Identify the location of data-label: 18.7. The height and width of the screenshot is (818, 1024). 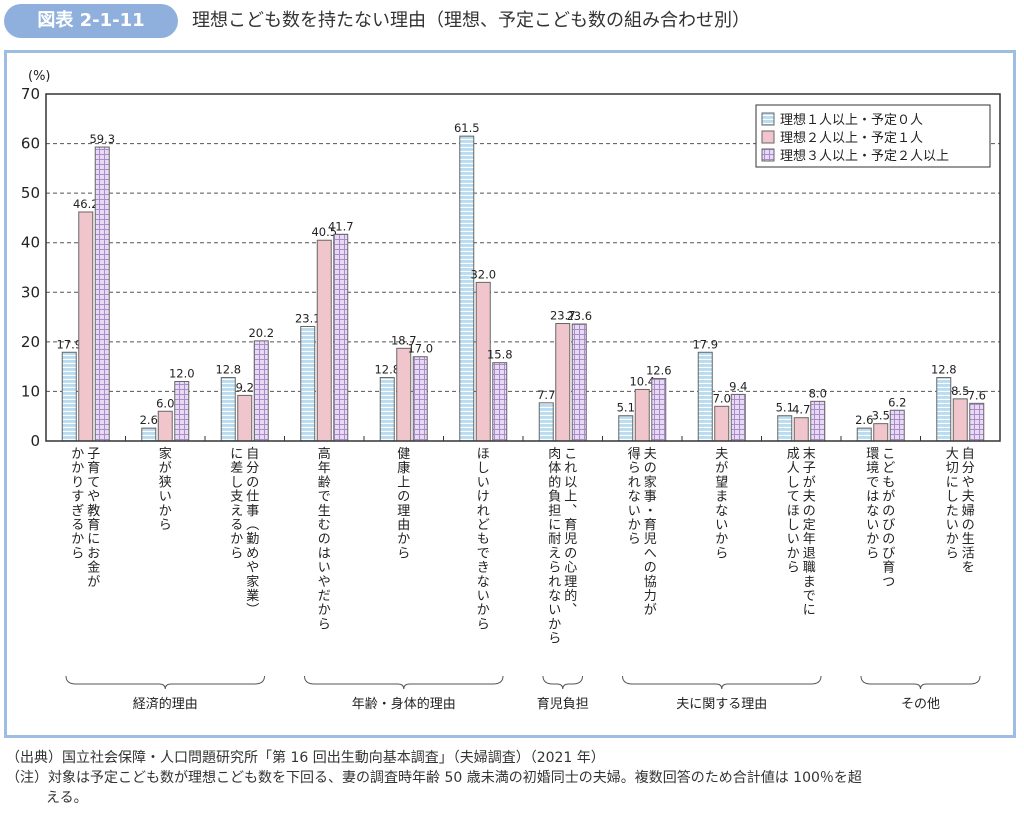
(404, 340).